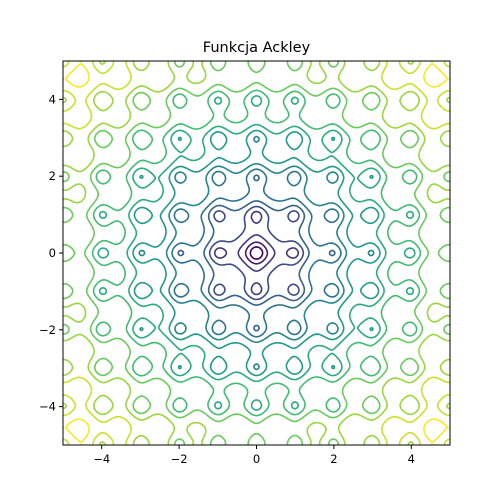 This screenshot has height=500, width=500. What do you see at coordinates (257, 48) in the screenshot?
I see `chart-title: Funkcja Ackley` at bounding box center [257, 48].